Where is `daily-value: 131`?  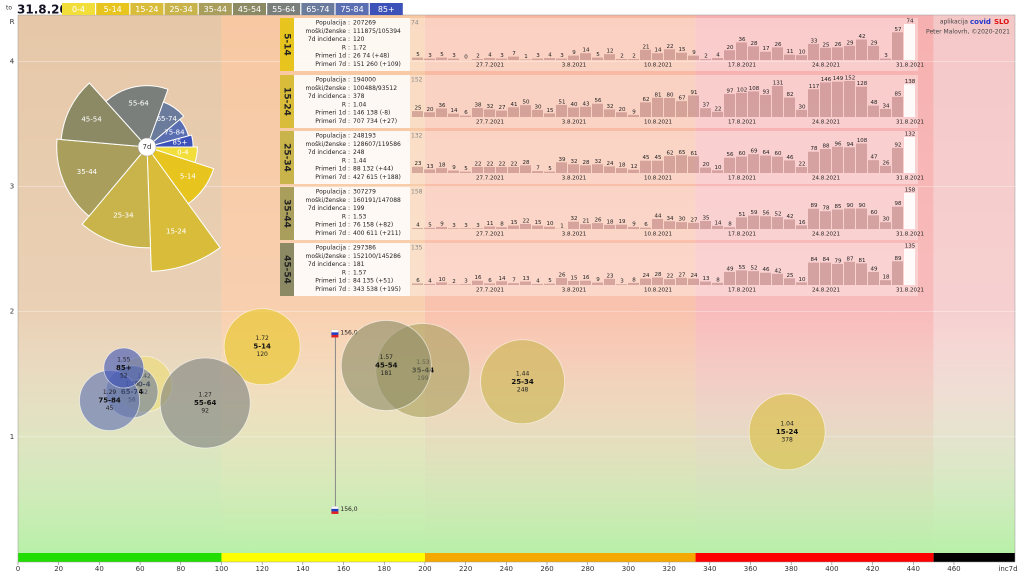 daily-value: 131 is located at coordinates (778, 83).